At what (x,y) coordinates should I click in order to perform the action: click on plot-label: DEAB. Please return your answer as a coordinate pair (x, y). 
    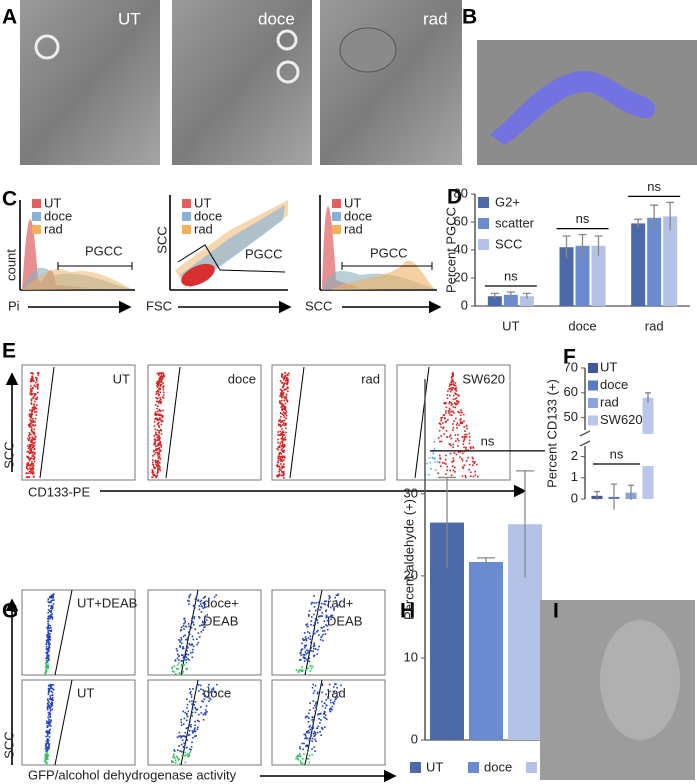
    Looking at the image, I should click on (344, 620).